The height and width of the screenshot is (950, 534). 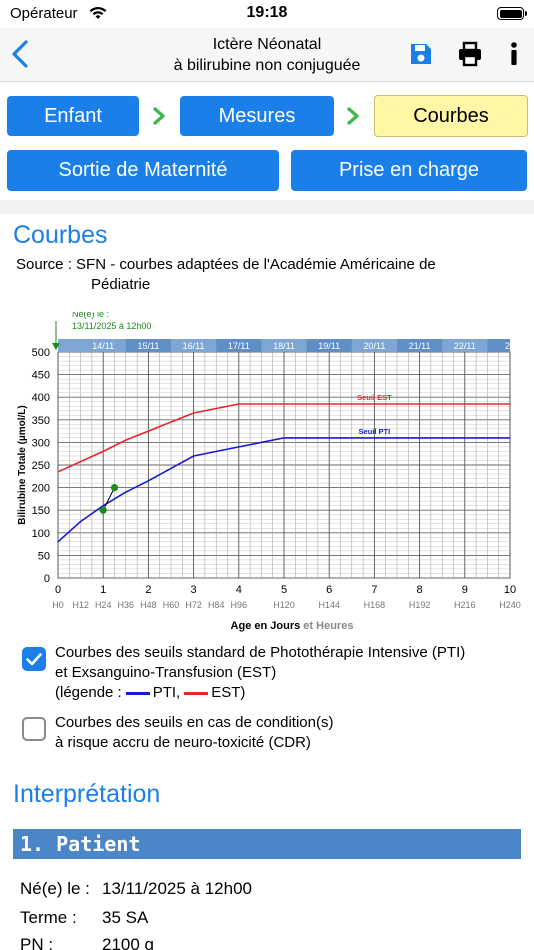 What do you see at coordinates (21, 54) in the screenshot?
I see `back-chevron-icon` at bounding box center [21, 54].